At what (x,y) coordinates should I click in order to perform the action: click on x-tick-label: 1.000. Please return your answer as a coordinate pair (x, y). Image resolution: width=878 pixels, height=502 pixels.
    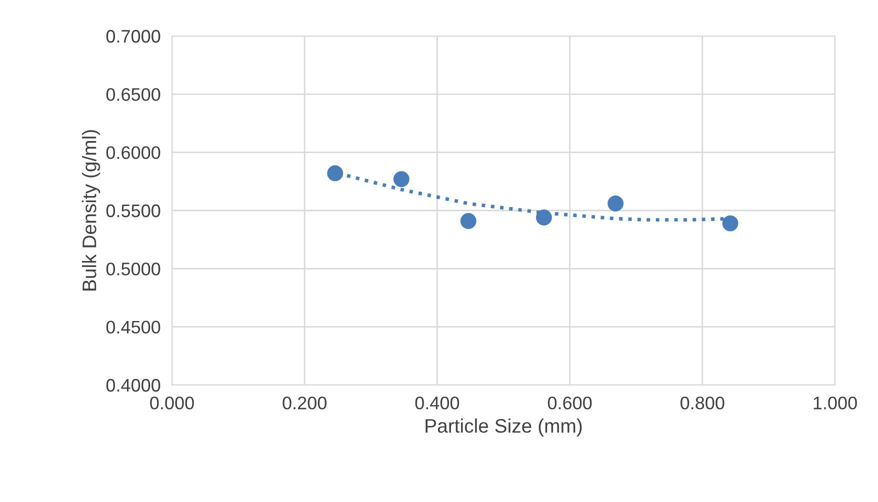
    Looking at the image, I should click on (835, 403).